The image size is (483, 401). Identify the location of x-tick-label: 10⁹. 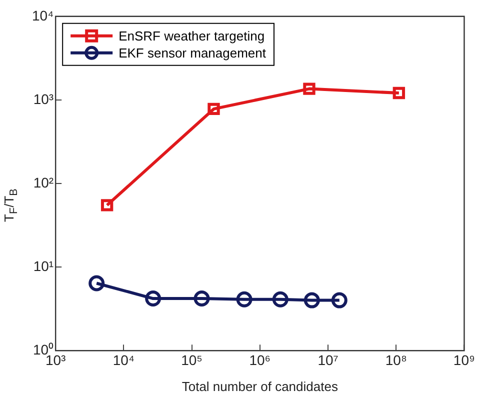
(464, 360).